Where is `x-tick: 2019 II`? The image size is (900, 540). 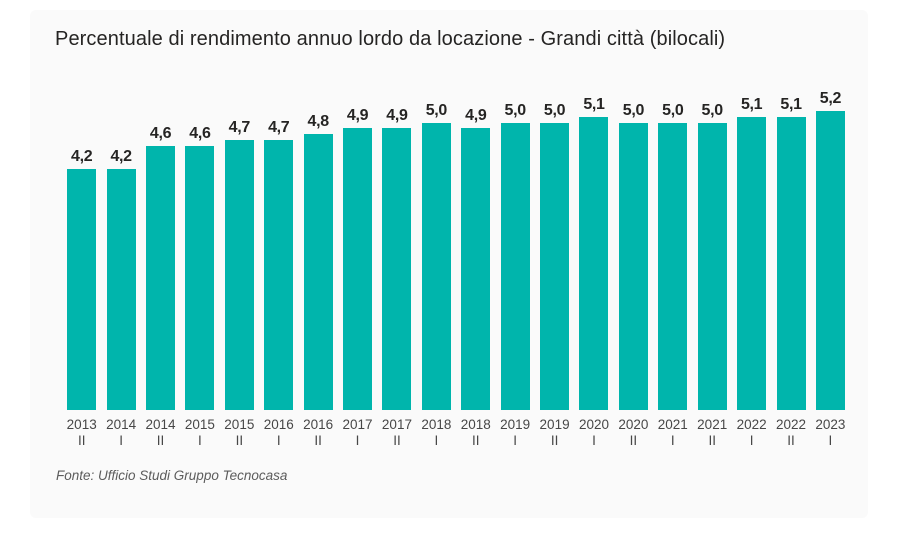 x-tick: 2019 II is located at coordinates (554, 433).